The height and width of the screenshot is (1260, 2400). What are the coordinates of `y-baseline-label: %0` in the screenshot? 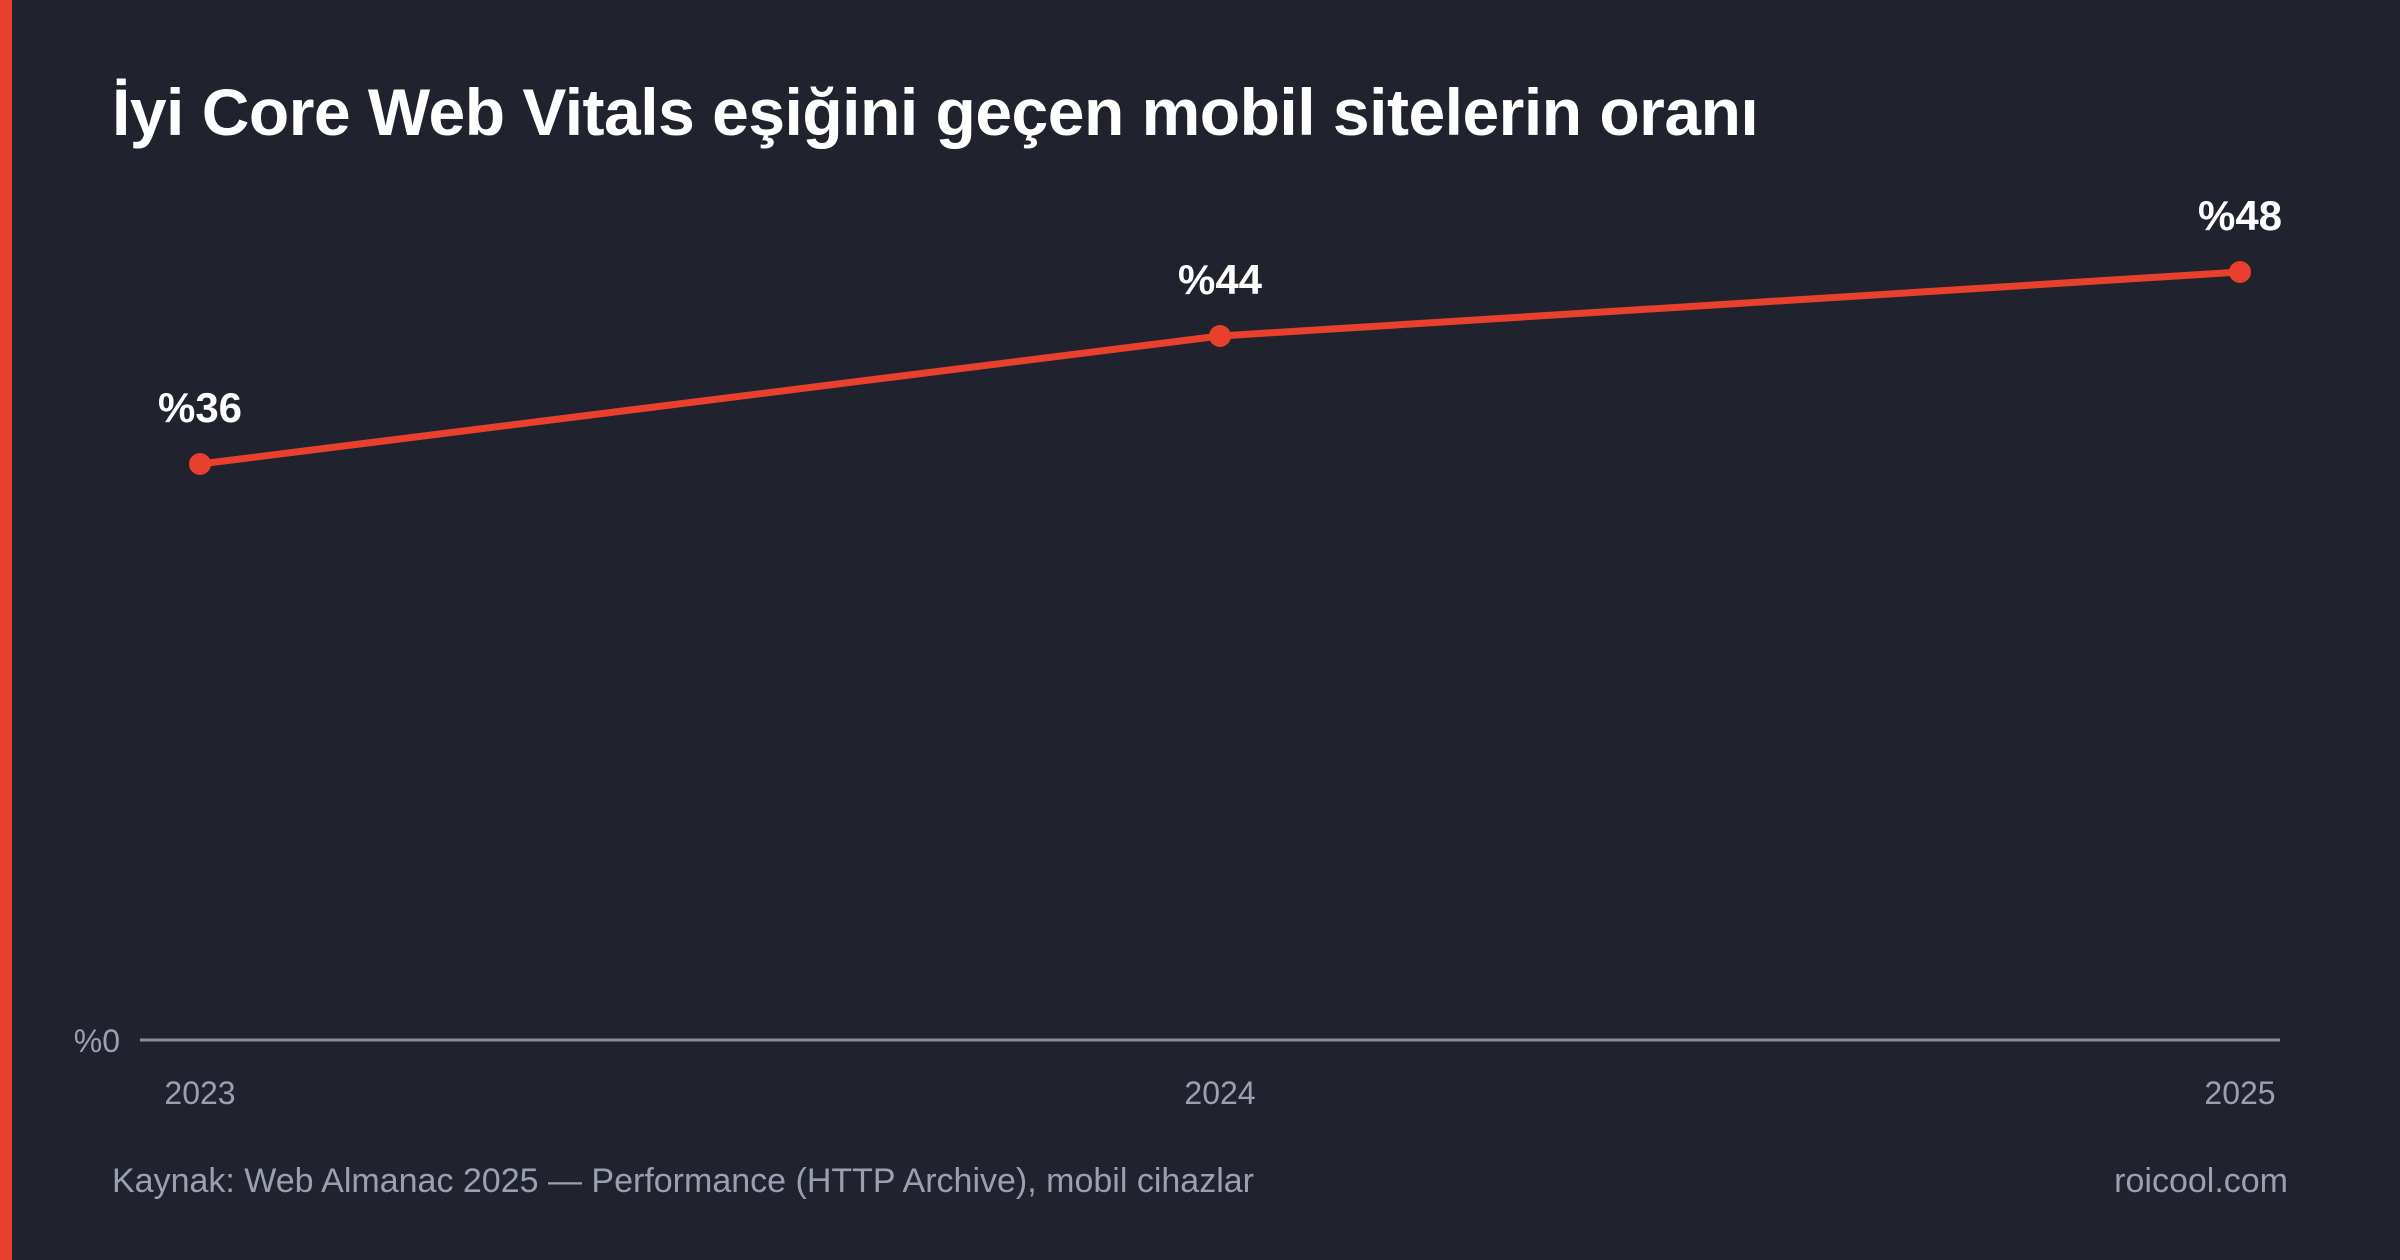 It's located at (97, 1041).